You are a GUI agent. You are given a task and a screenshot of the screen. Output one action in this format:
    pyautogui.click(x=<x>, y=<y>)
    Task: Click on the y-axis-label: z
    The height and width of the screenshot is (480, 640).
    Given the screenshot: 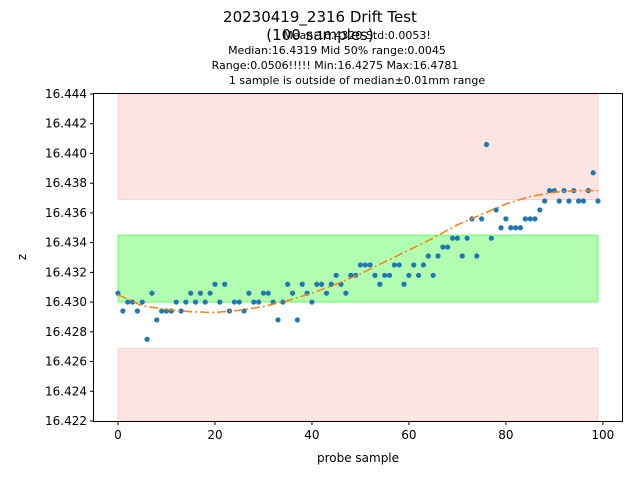 What is the action you would take?
    pyautogui.click(x=22, y=257)
    